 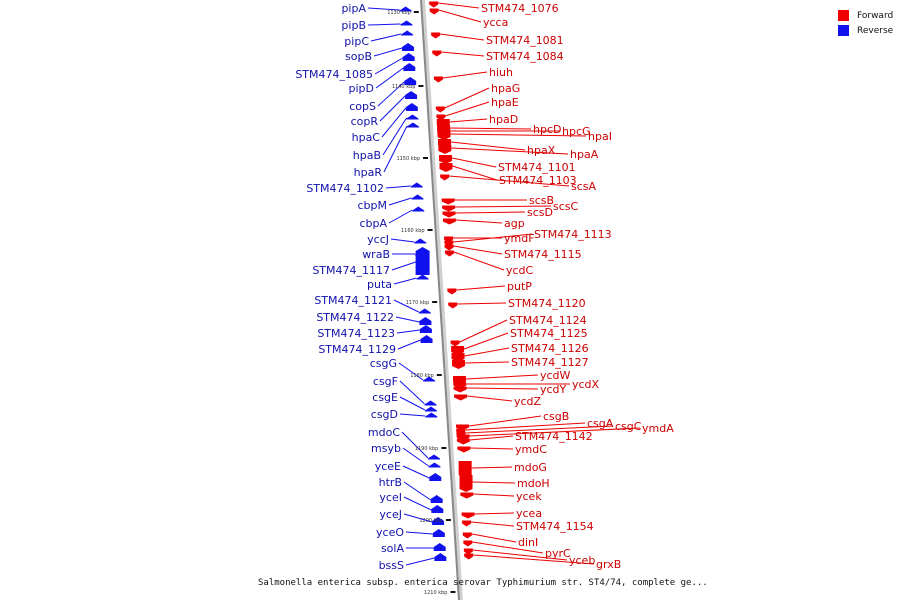 What do you see at coordinates (553, 389) in the screenshot?
I see `forward-gene-label: ycdY` at bounding box center [553, 389].